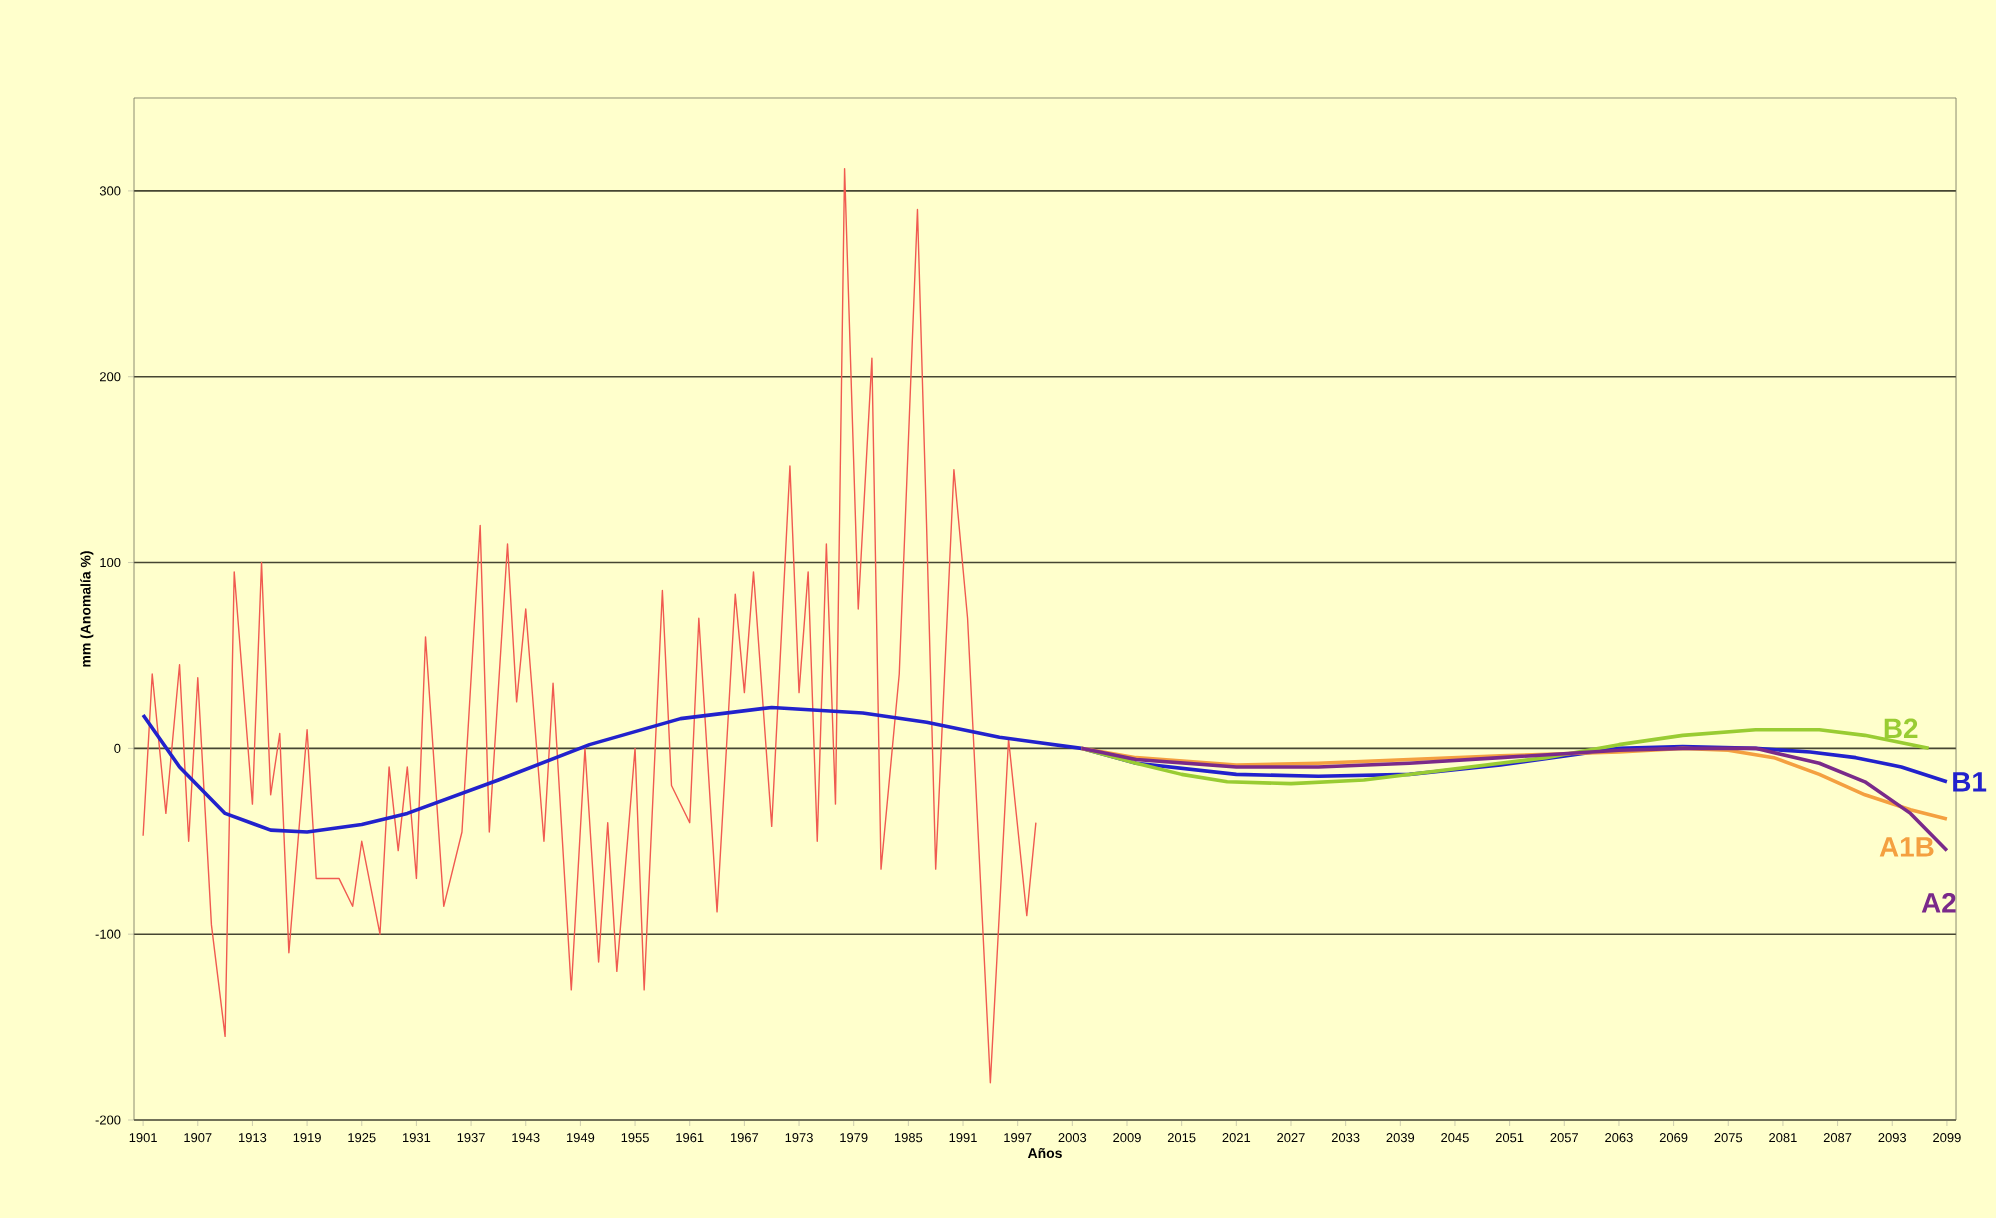 The width and height of the screenshot is (1996, 1218). What do you see at coordinates (1938, 902) in the screenshot?
I see `series-label: A2` at bounding box center [1938, 902].